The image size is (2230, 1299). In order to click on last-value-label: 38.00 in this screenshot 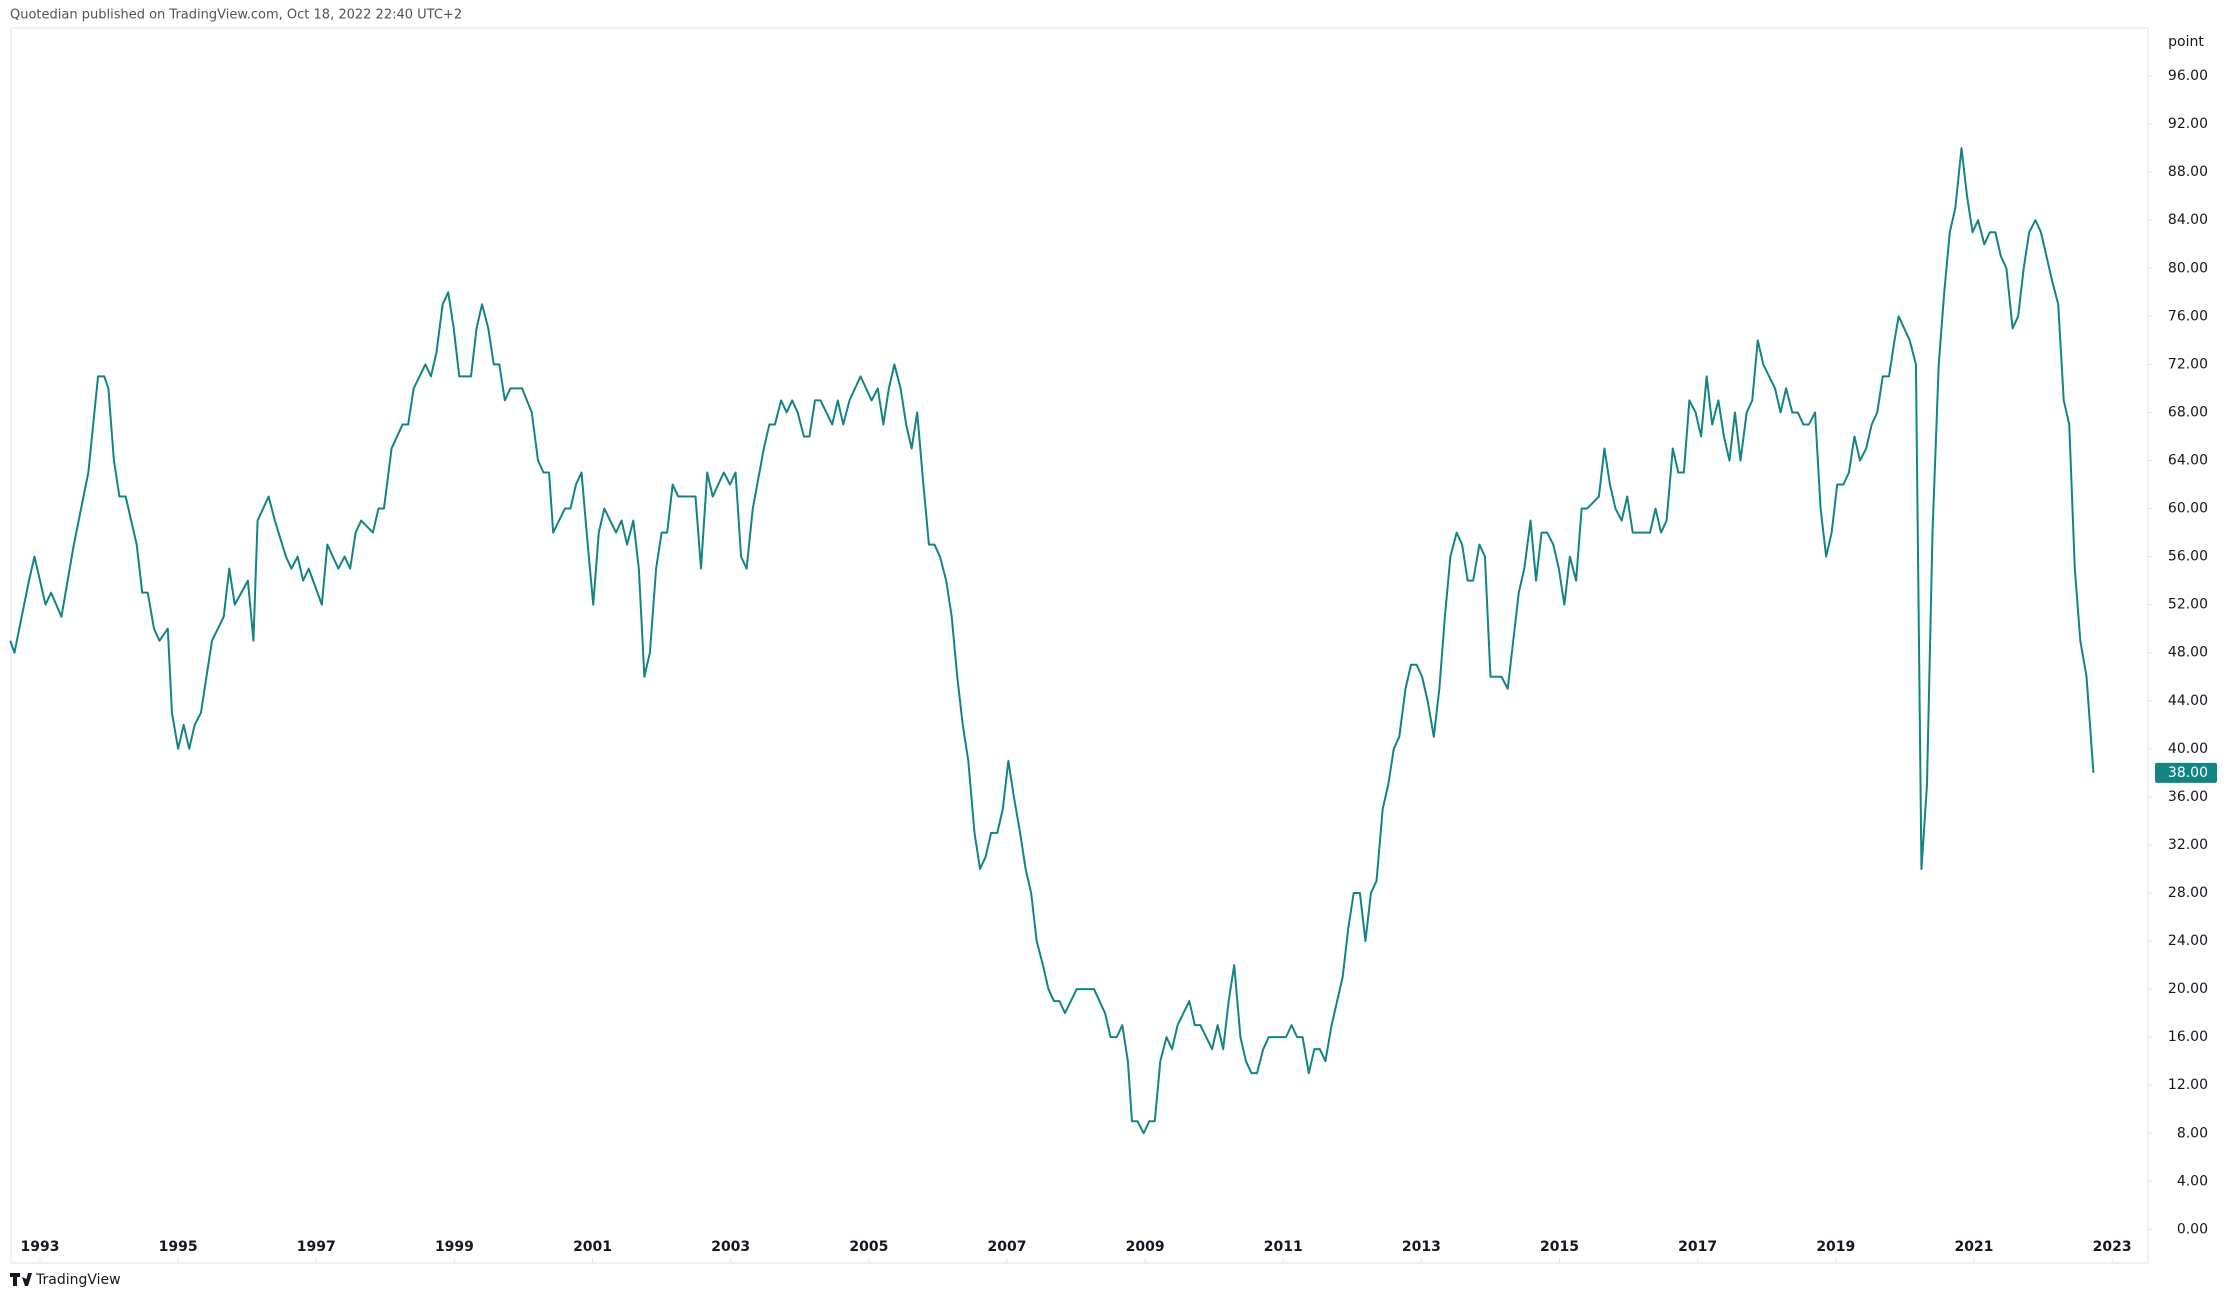, I will do `click(2188, 773)`.